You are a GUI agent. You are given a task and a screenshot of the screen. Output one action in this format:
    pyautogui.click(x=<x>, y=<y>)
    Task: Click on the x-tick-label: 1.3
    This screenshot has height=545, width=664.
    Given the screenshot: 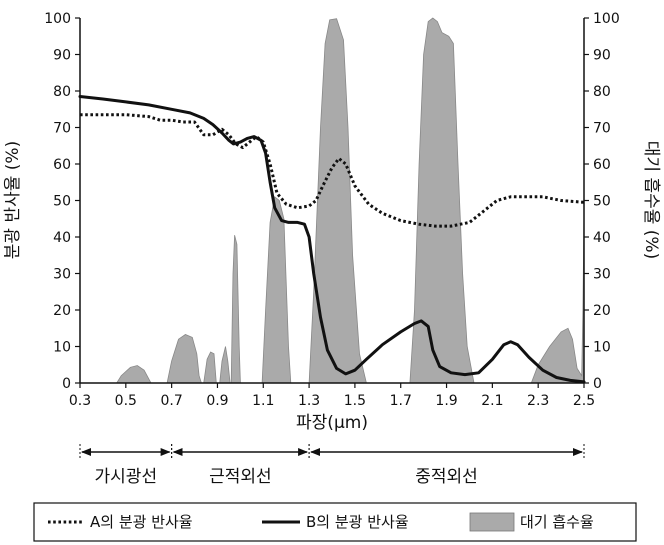 What is the action you would take?
    pyautogui.click(x=309, y=401)
    